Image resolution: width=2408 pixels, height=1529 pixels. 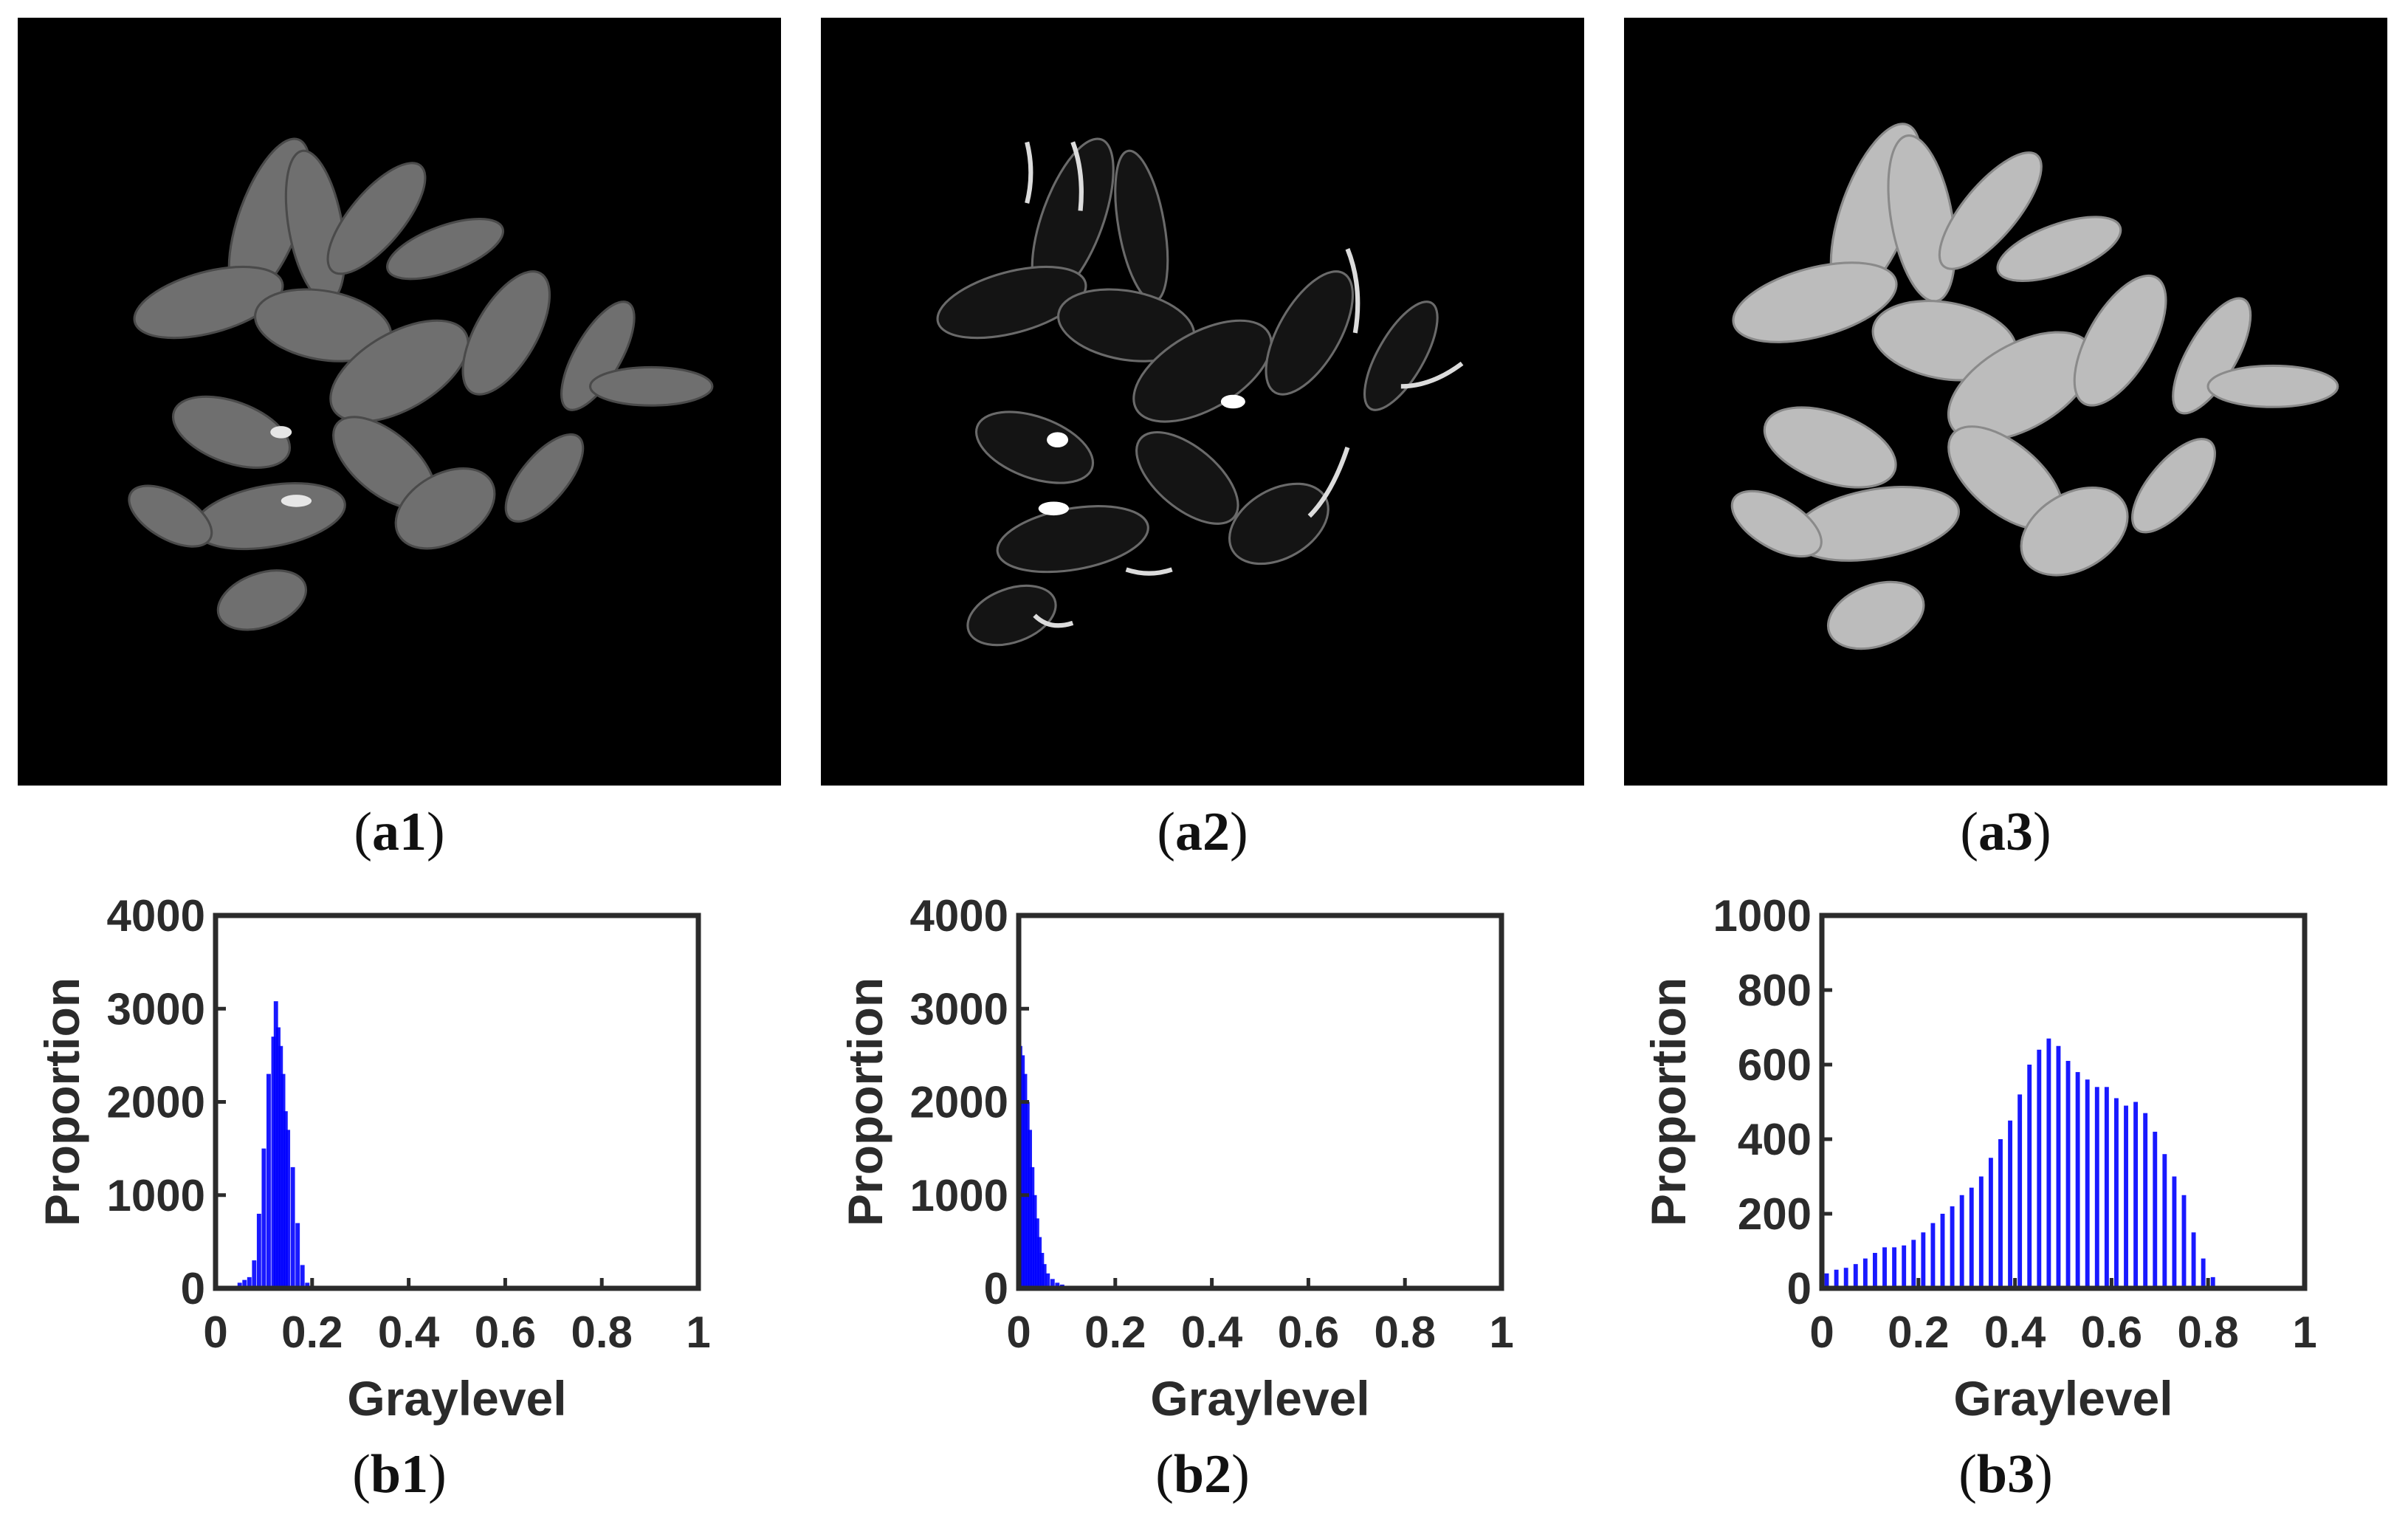 What do you see at coordinates (409, 1332) in the screenshot?
I see `xtick-label-b1-2: 0.4` at bounding box center [409, 1332].